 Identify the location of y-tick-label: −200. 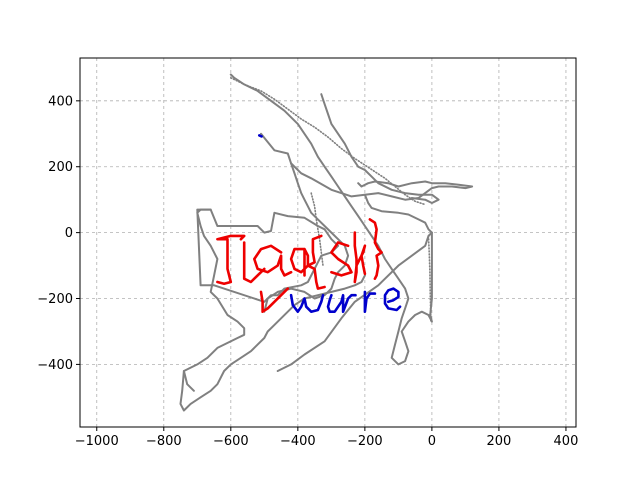
(55, 299).